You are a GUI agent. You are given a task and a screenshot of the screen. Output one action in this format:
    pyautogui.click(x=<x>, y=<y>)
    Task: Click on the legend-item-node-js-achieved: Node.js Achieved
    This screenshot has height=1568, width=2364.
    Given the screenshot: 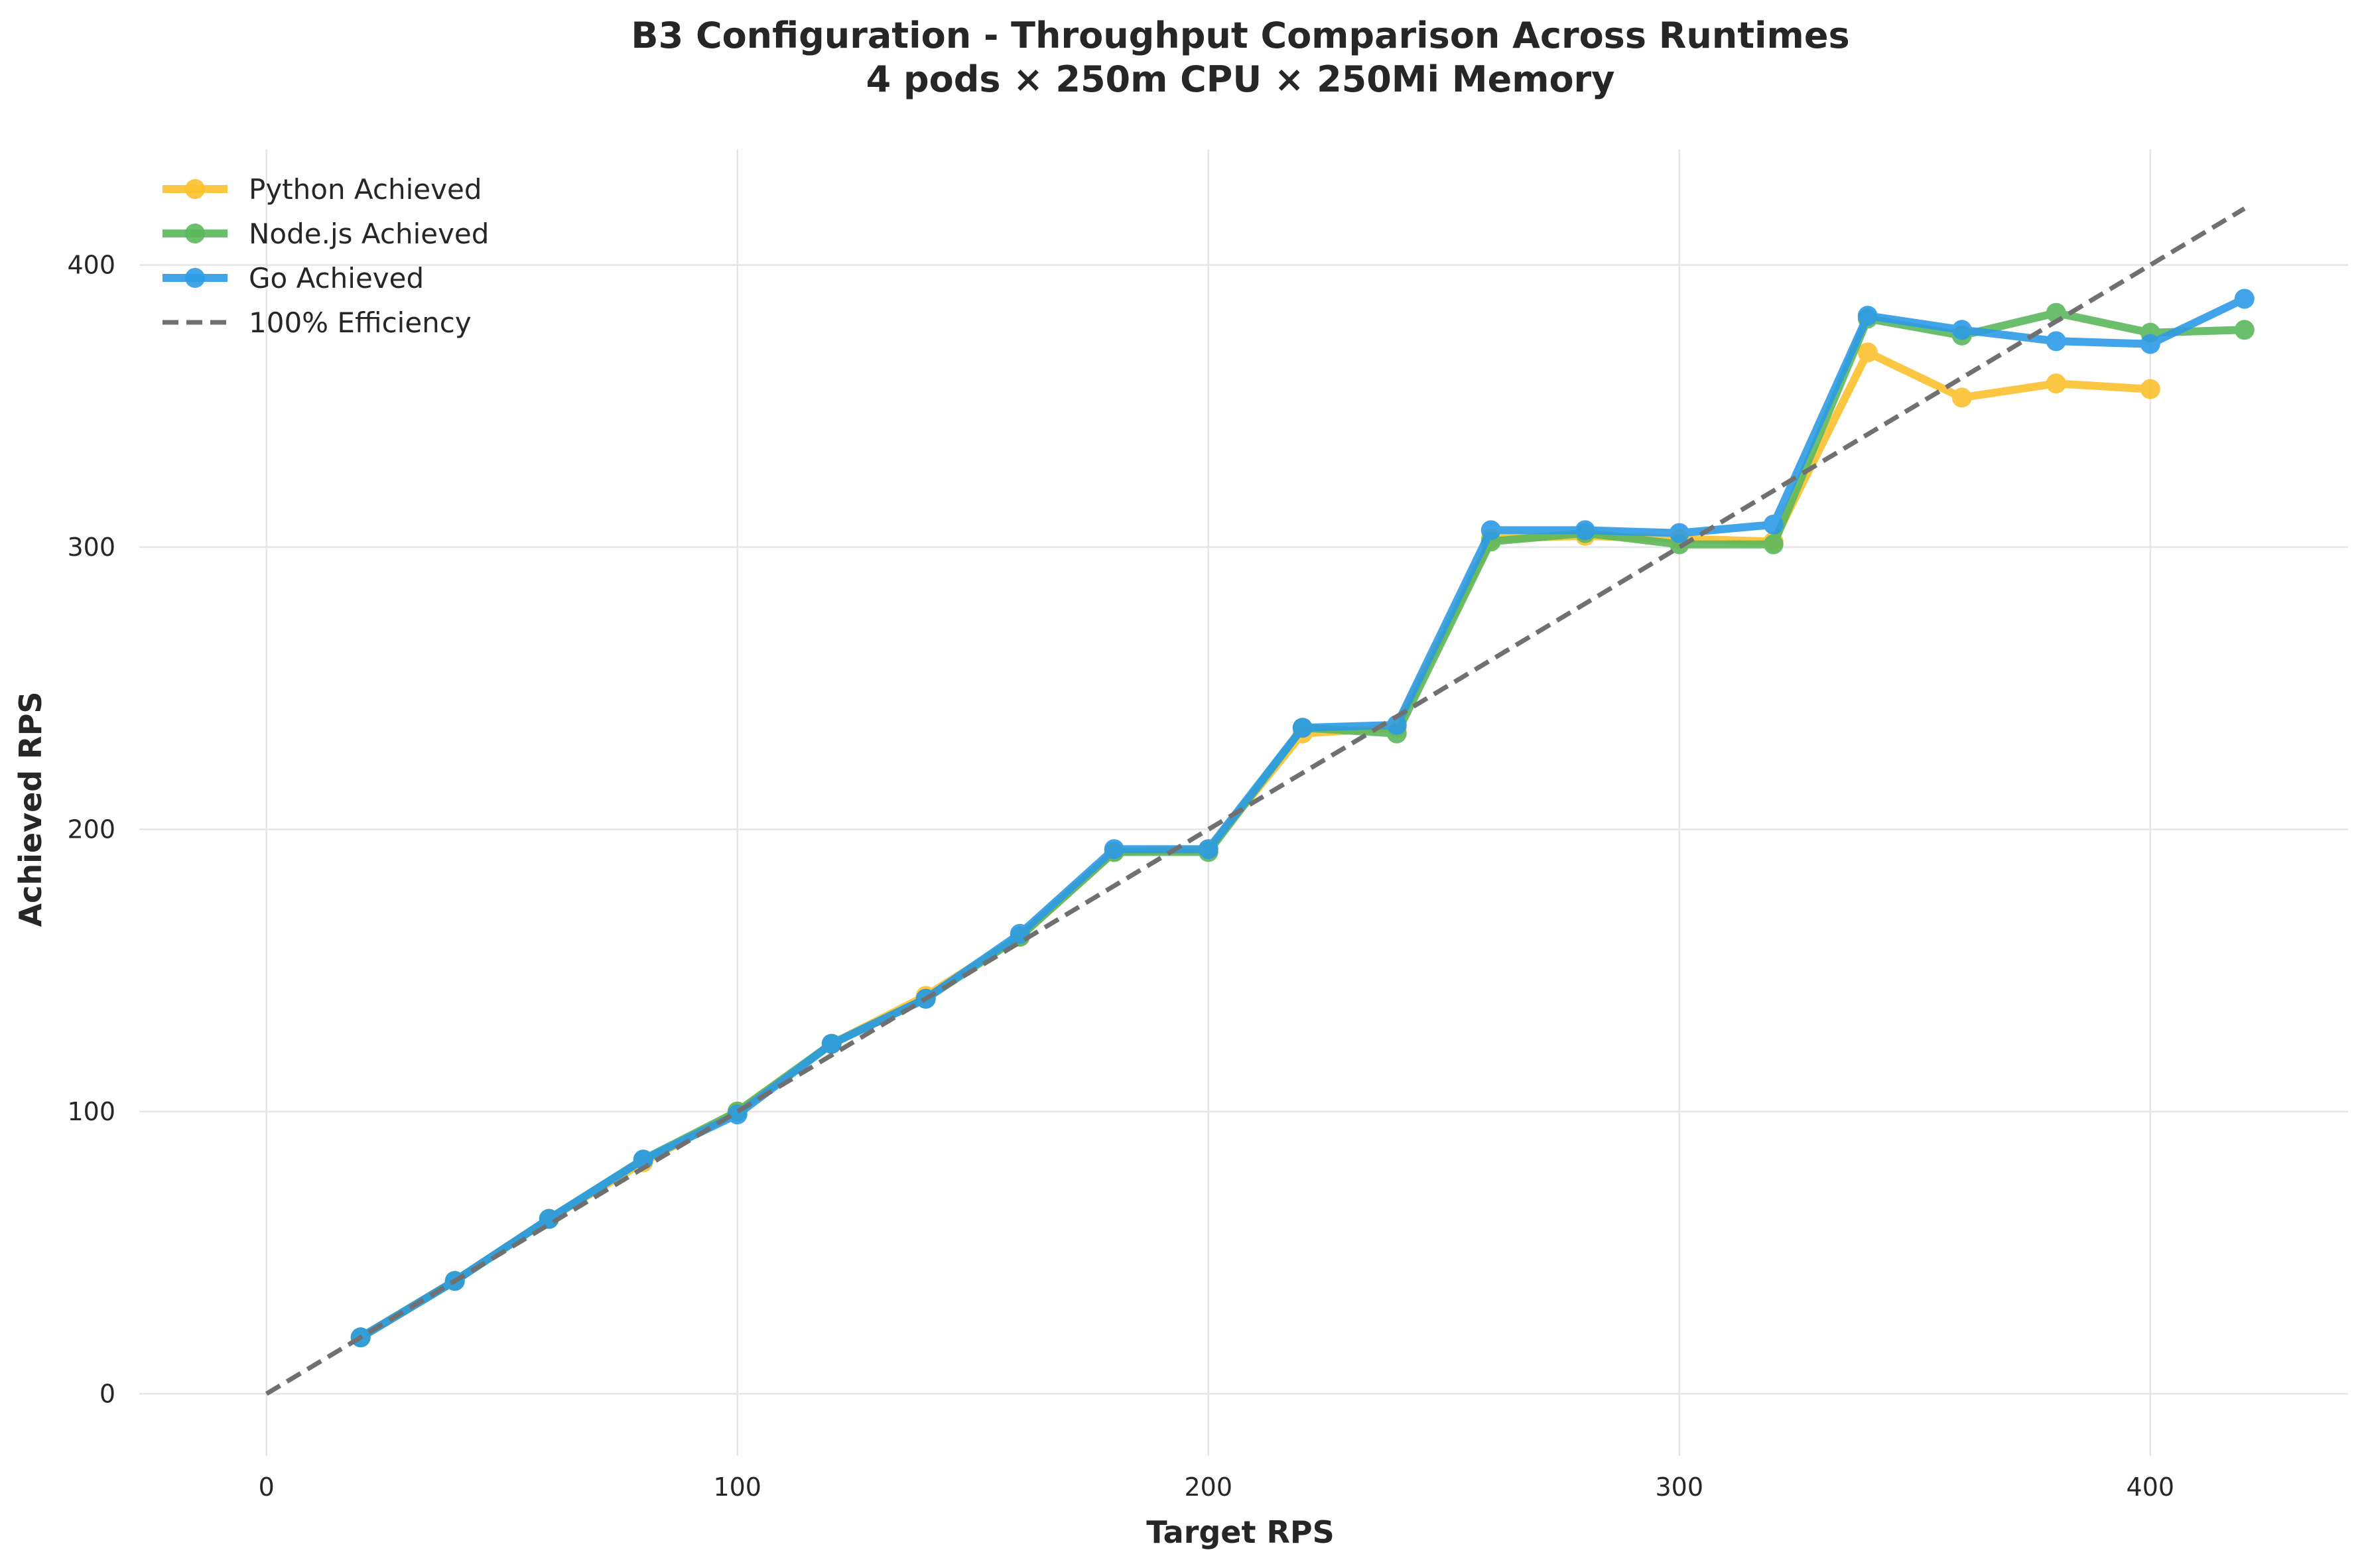 What is the action you would take?
    pyautogui.click(x=326, y=234)
    